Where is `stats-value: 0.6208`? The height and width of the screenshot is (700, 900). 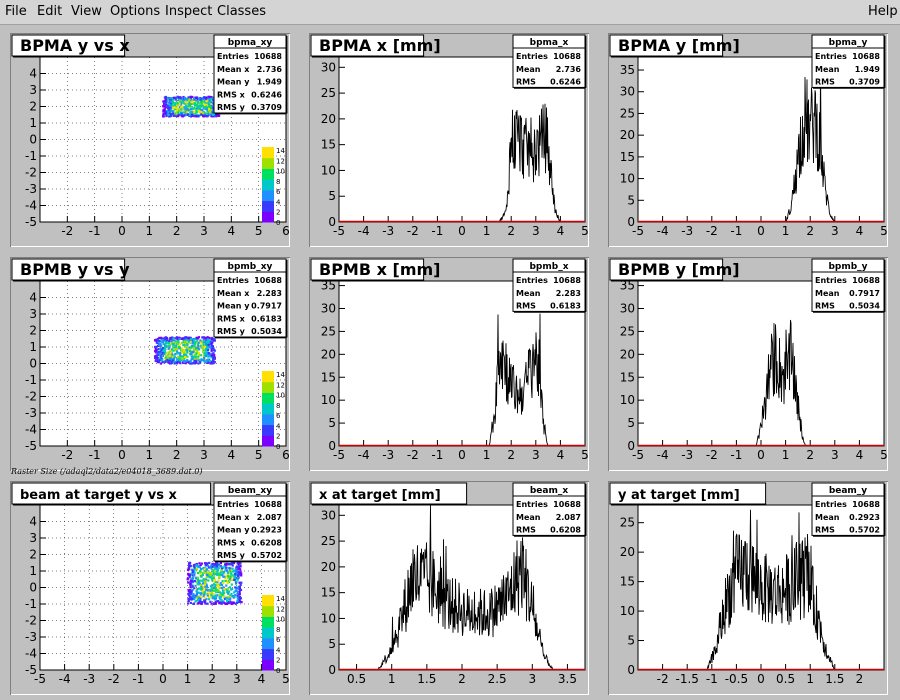
stats-value: 0.6208 is located at coordinates (266, 542).